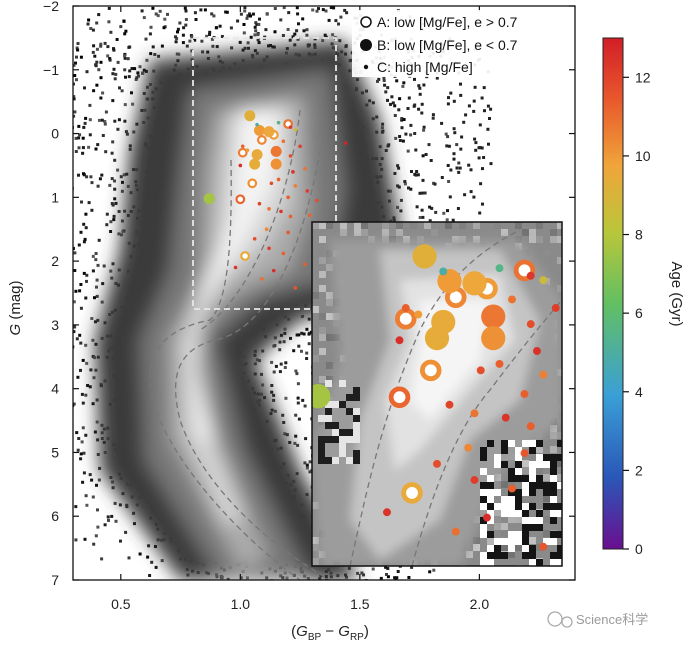 Image resolution: width=685 pixels, height=650 pixels. I want to click on legend-item-a: A: low [Mg/Fe], e > 0.7, so click(439, 22).